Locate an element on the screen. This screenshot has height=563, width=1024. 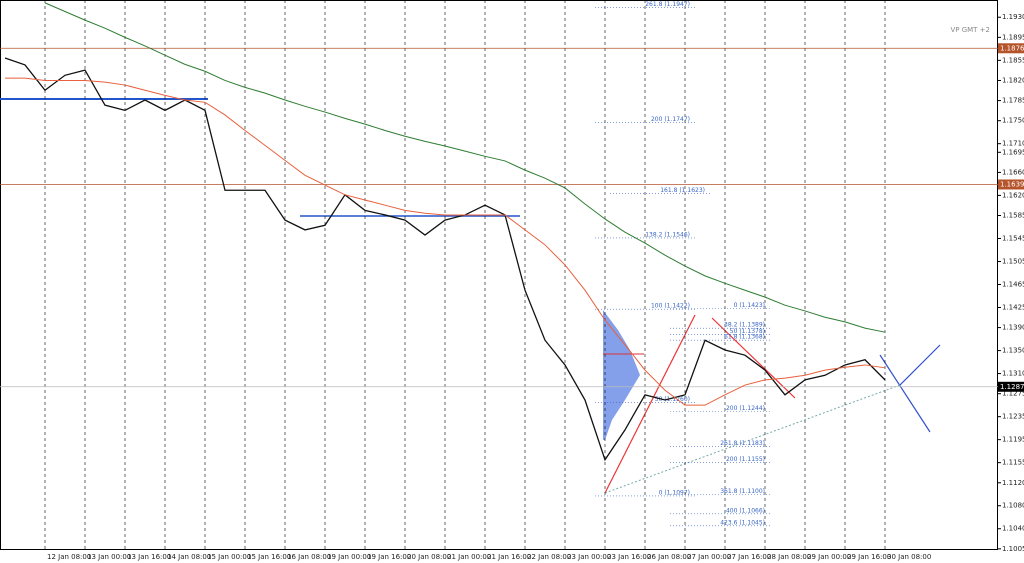
y-tick-label: 1.1785 is located at coordinates (1013, 101).